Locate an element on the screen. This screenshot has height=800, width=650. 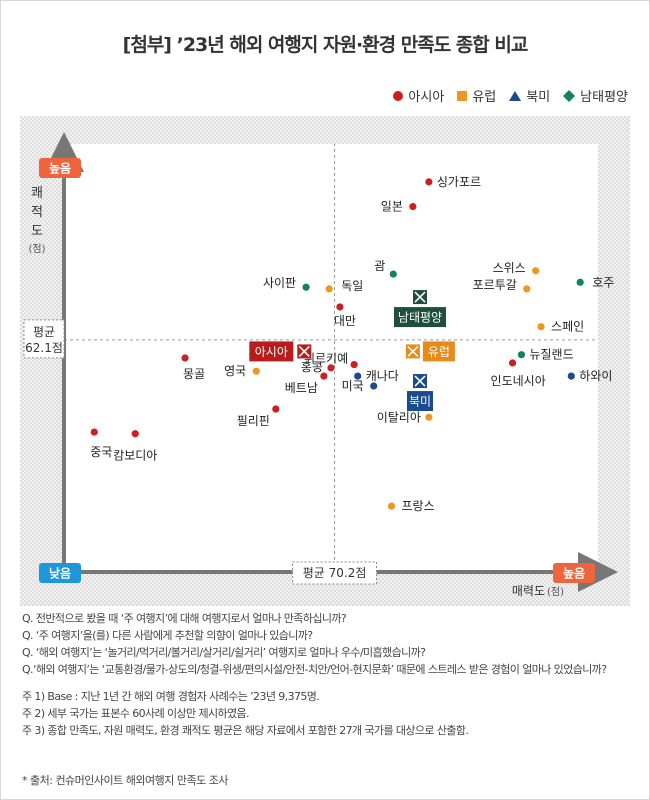
x-mean-label-box is located at coordinates (335, 573).